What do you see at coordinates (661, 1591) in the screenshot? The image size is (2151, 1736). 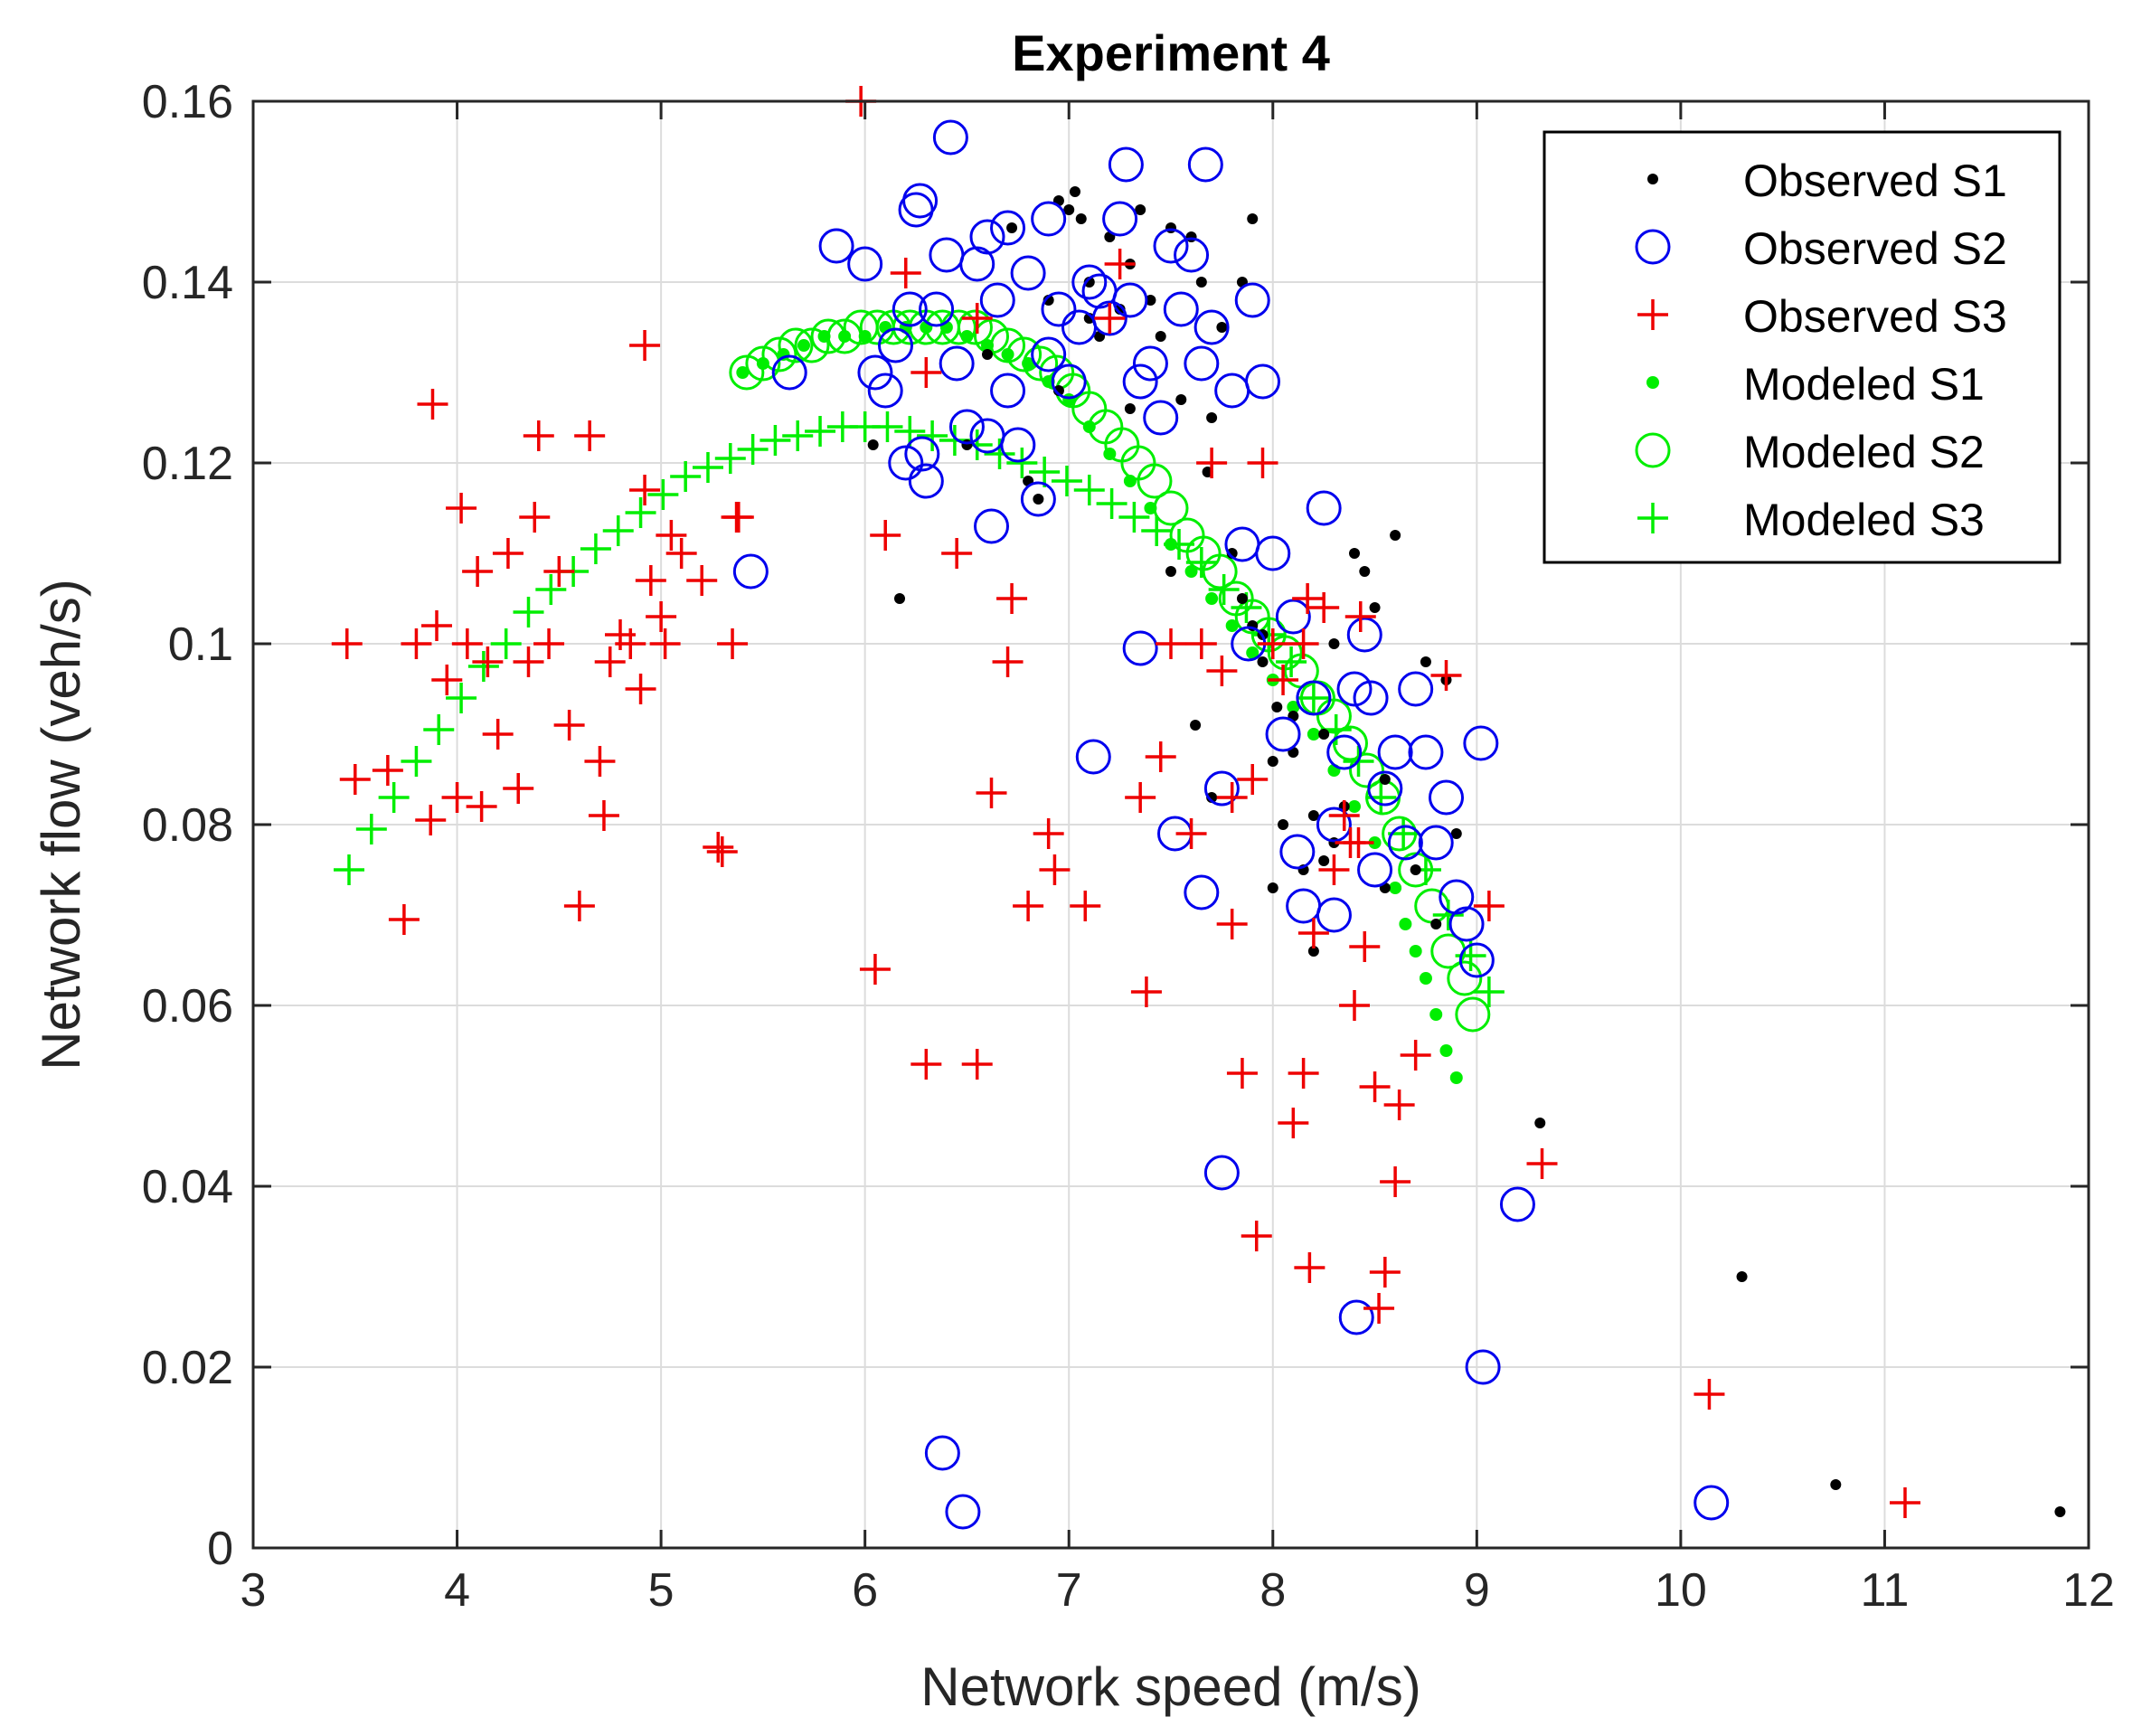 I see `x-tick-label: 5` at bounding box center [661, 1591].